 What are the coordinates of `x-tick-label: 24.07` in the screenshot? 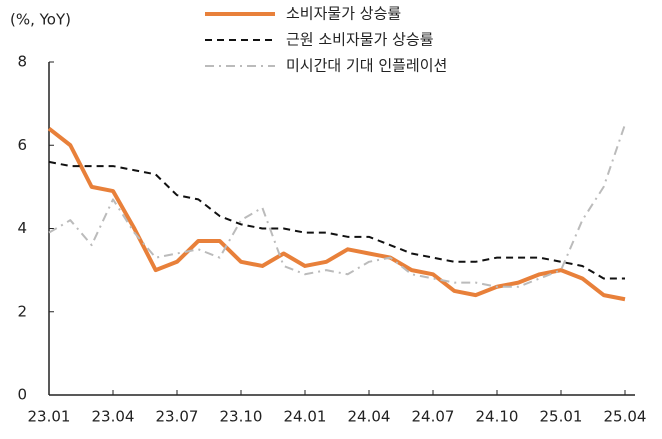 It's located at (433, 417).